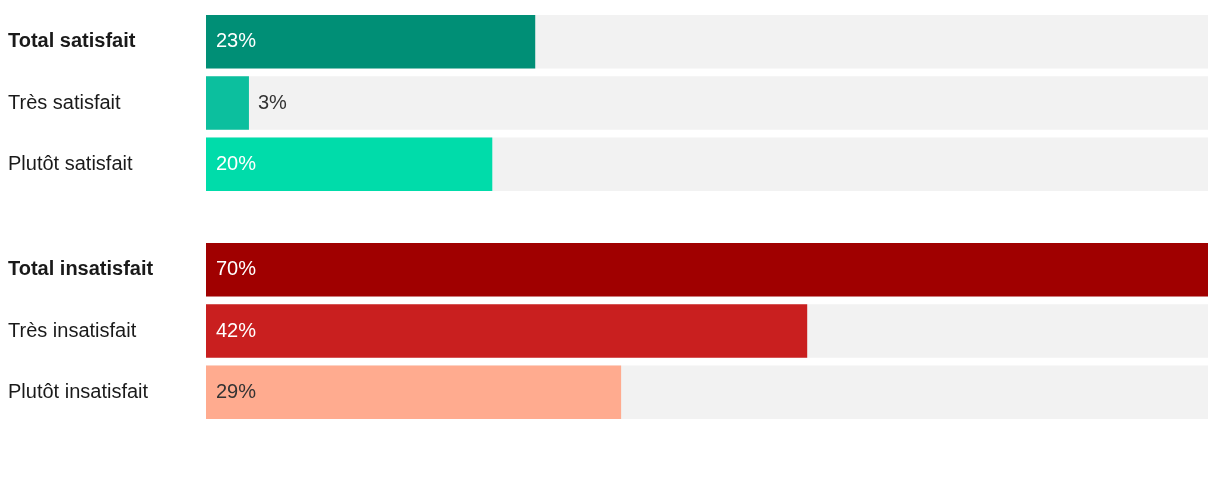  What do you see at coordinates (236, 390) in the screenshot?
I see `data-label: 29%` at bounding box center [236, 390].